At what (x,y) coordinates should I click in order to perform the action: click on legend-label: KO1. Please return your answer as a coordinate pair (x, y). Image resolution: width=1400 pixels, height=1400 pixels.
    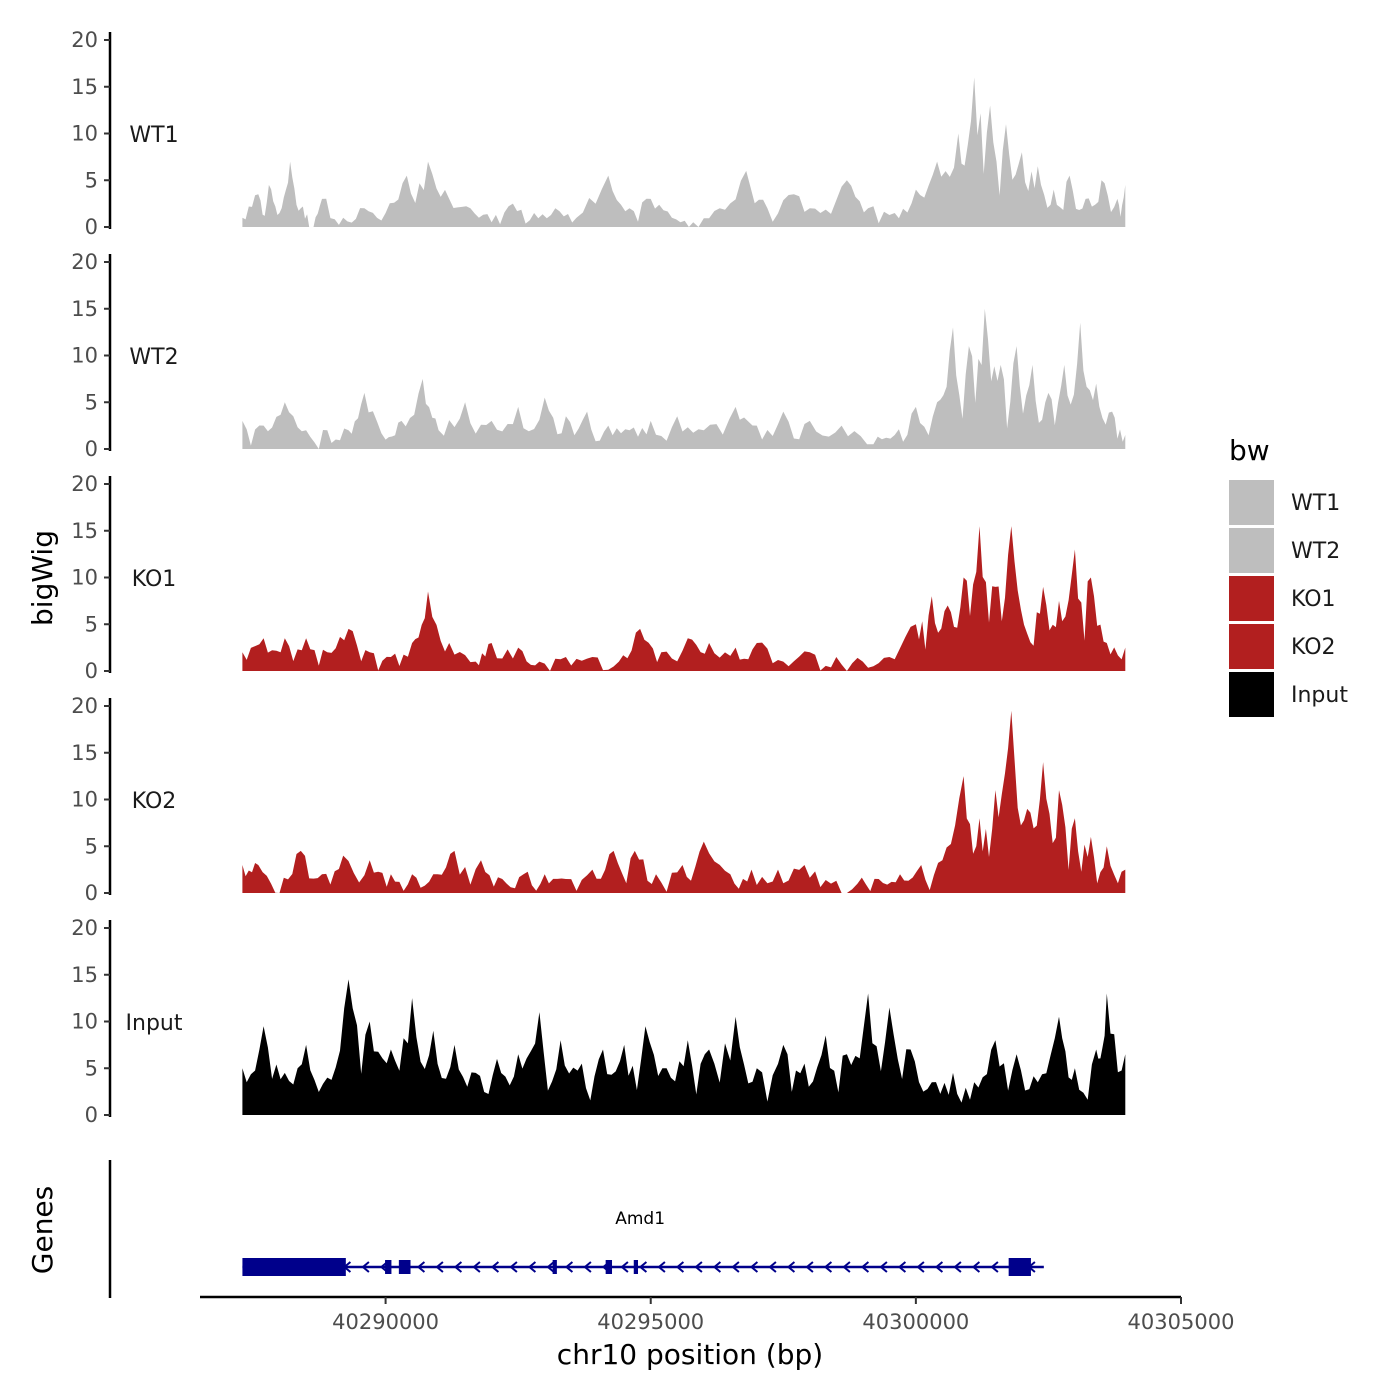
    Looking at the image, I should click on (1313, 599).